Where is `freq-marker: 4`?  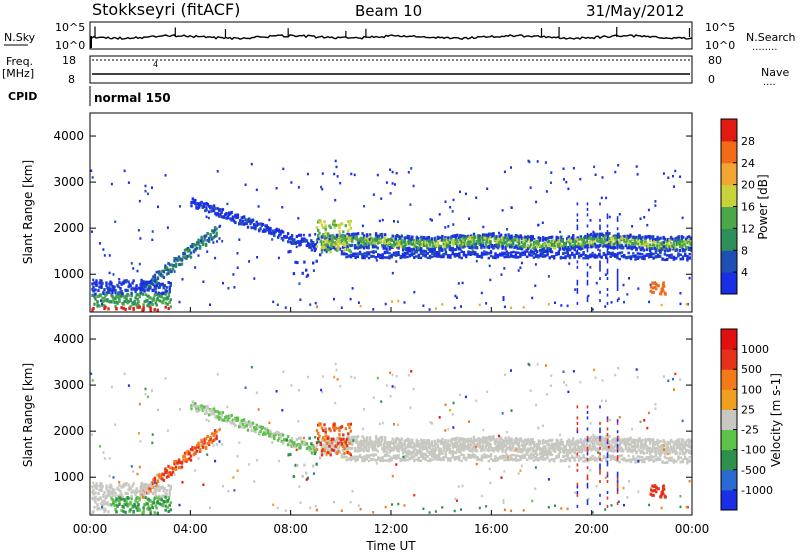 freq-marker: 4 is located at coordinates (155, 64).